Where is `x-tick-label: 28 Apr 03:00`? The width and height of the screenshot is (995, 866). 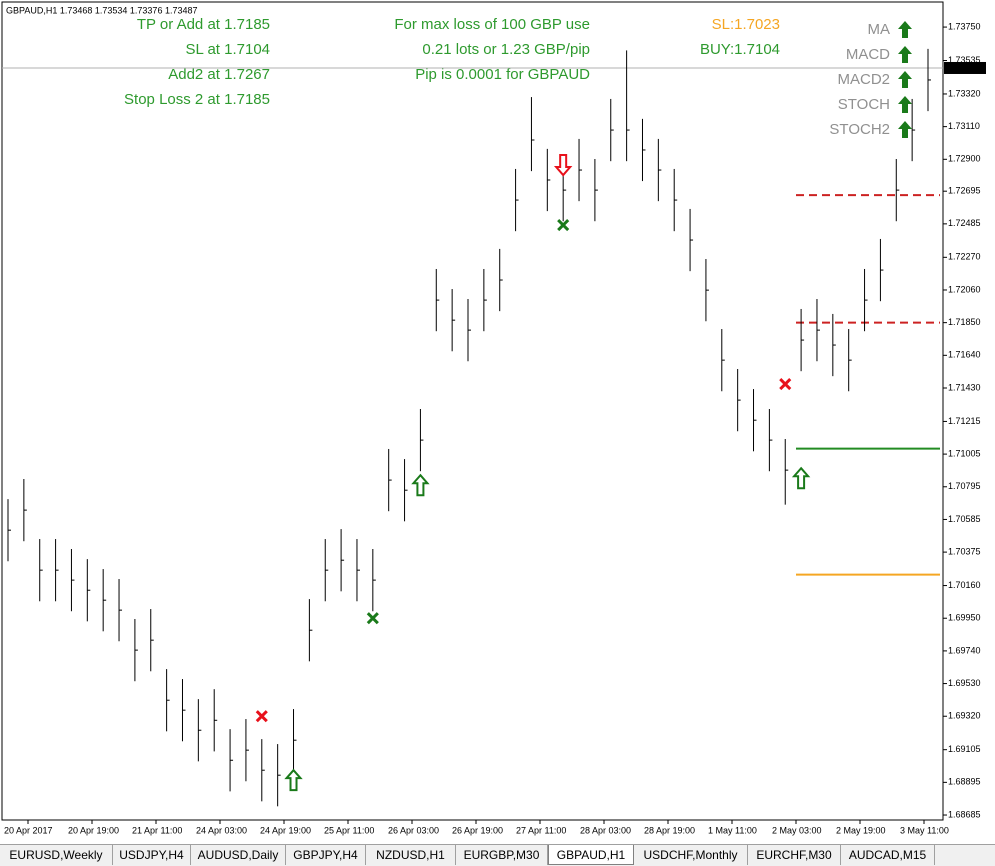
x-tick-label: 28 Apr 03:00 is located at coordinates (605, 830).